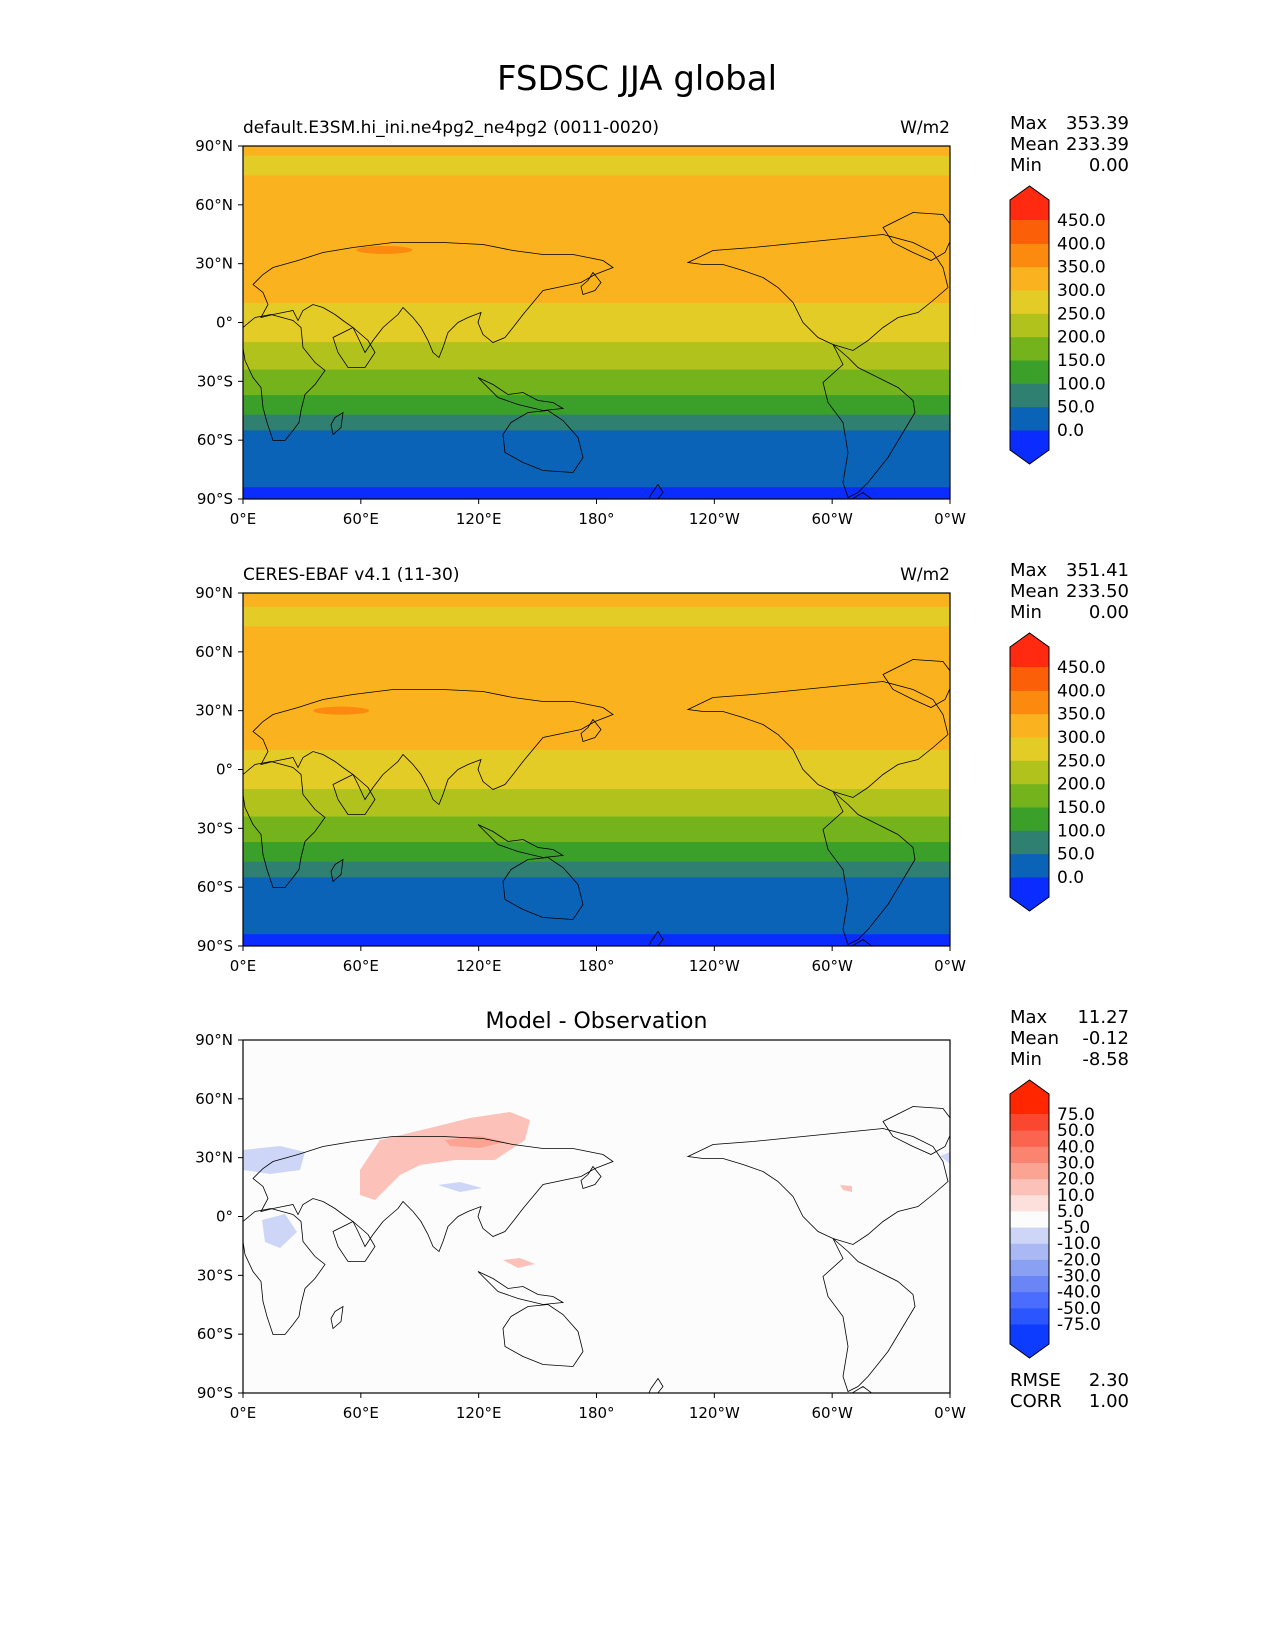 The width and height of the screenshot is (1275, 1650). I want to click on metric-label: RMSE, so click(1035, 1380).